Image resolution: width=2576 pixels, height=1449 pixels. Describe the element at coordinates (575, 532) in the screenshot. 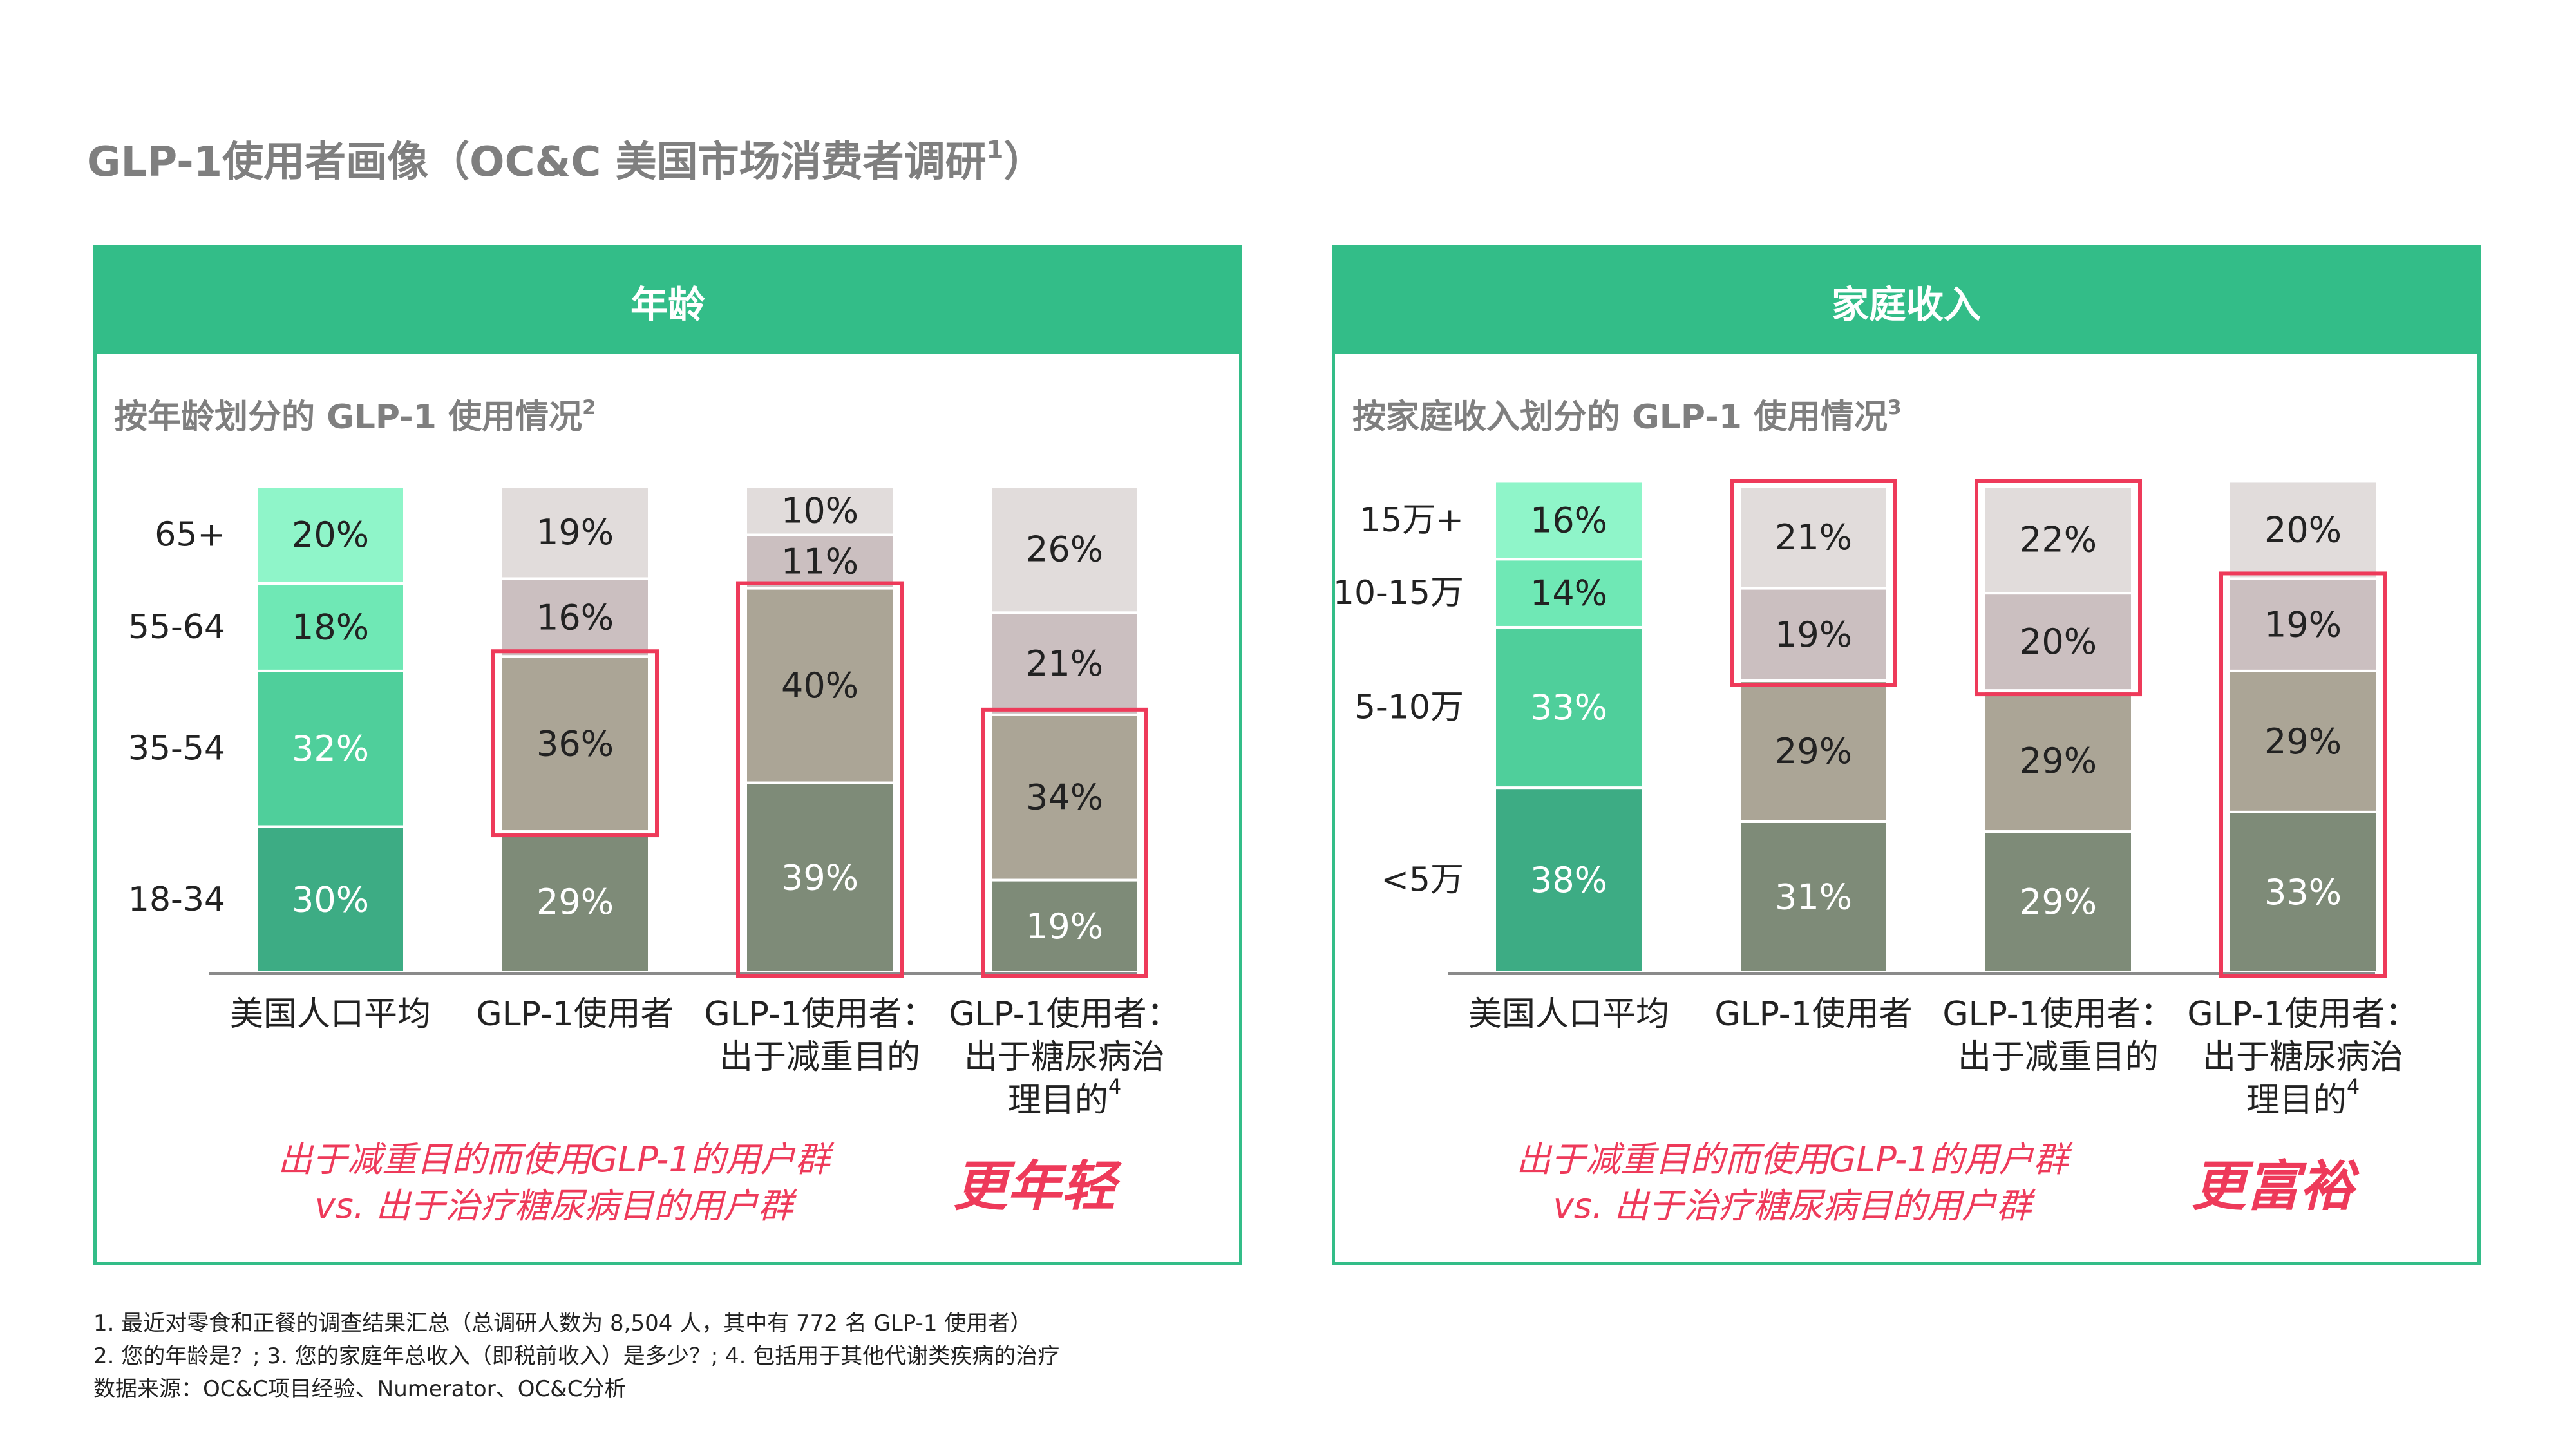

I see `age-value-label-1-65+: 19%` at that location.